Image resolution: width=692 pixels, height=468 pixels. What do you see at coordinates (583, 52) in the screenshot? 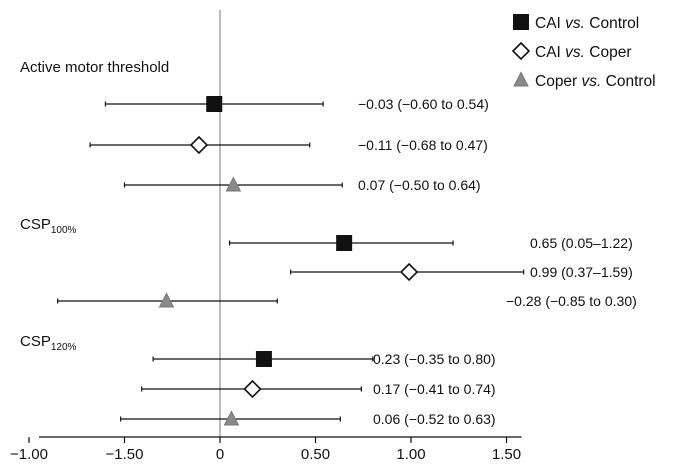
I see `legend-label: CAI vs. Coper` at bounding box center [583, 52].